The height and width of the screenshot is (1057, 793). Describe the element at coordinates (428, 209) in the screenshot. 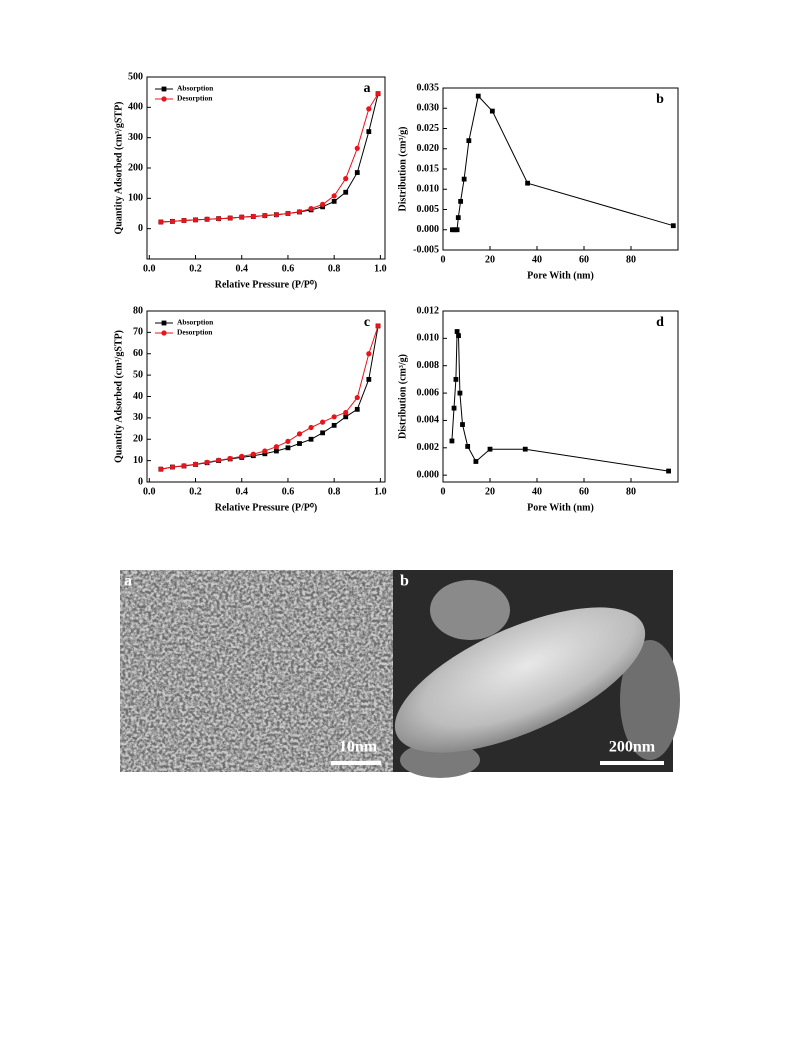

I see `y-tick-label: 0.005` at that location.